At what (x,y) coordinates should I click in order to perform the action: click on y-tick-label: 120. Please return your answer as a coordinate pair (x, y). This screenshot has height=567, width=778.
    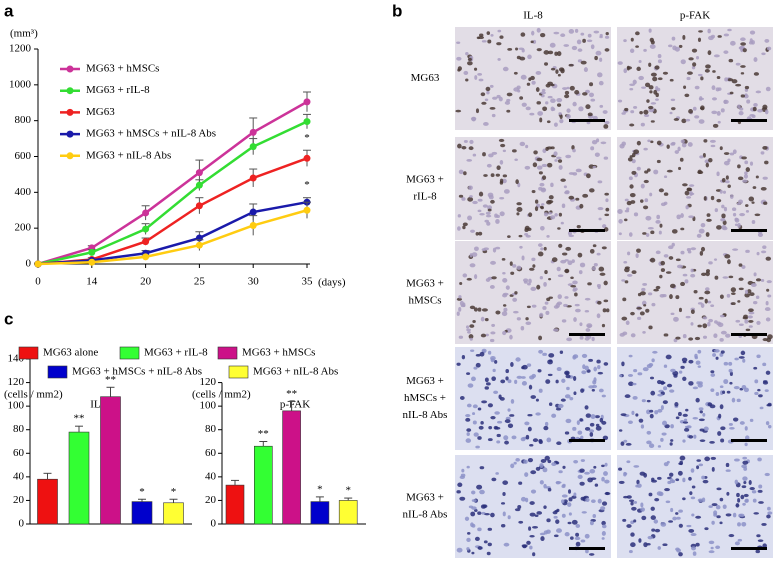
    Looking at the image, I should click on (16, 382).